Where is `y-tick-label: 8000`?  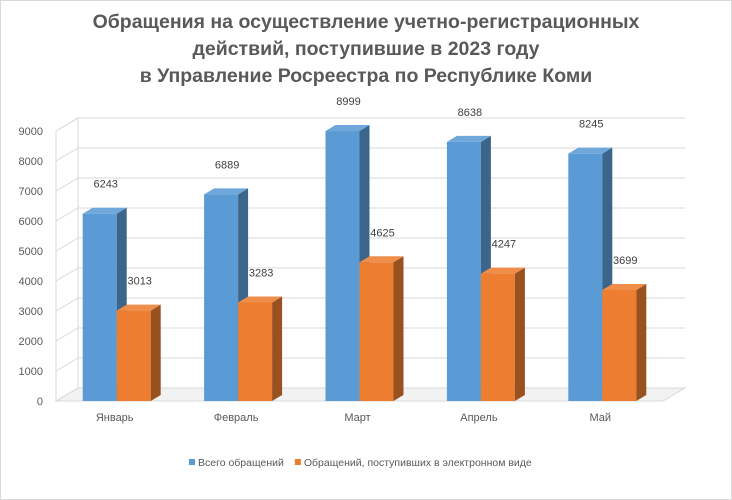 y-tick-label: 8000 is located at coordinates (31, 162).